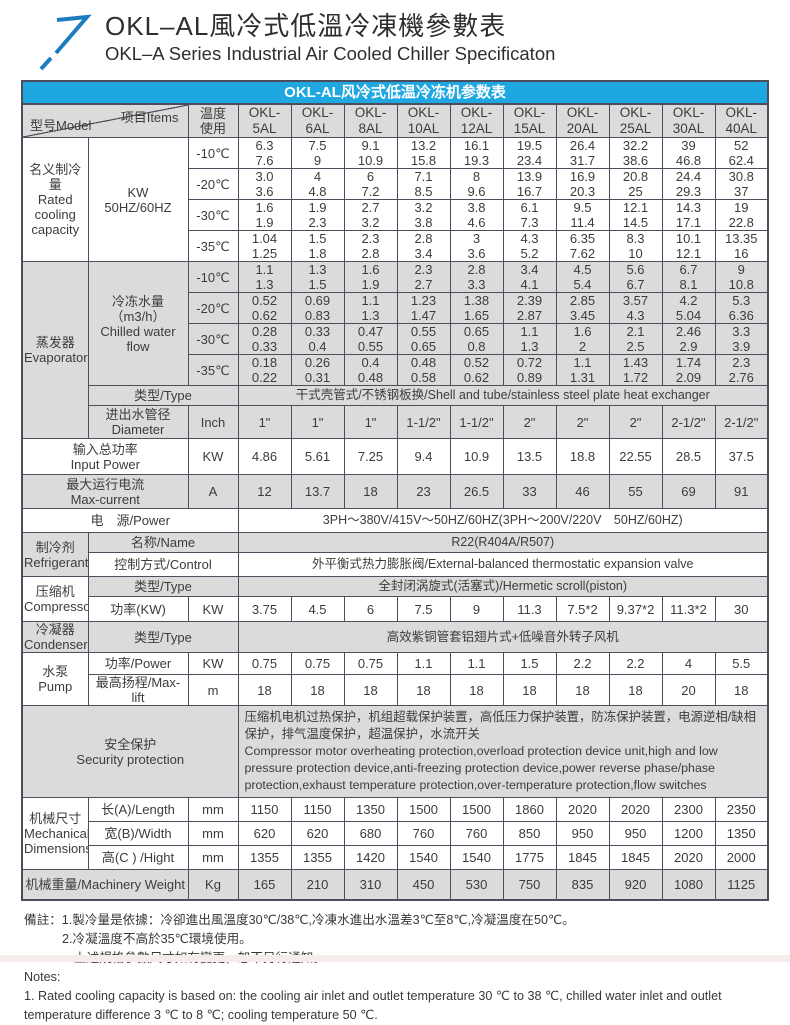 The height and width of the screenshot is (1025, 790). Describe the element at coordinates (138, 199) in the screenshot. I see `unit-cell: KW 50HZ/60HZ` at that location.